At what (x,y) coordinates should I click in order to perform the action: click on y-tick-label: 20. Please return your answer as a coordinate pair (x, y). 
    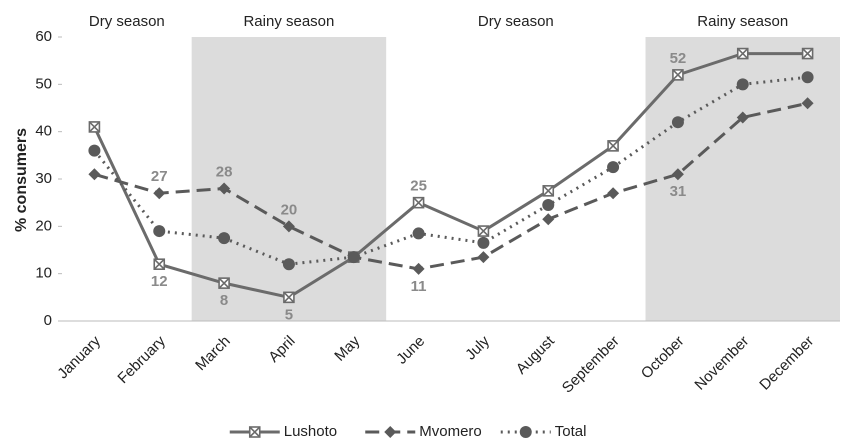
    Looking at the image, I should click on (43, 225).